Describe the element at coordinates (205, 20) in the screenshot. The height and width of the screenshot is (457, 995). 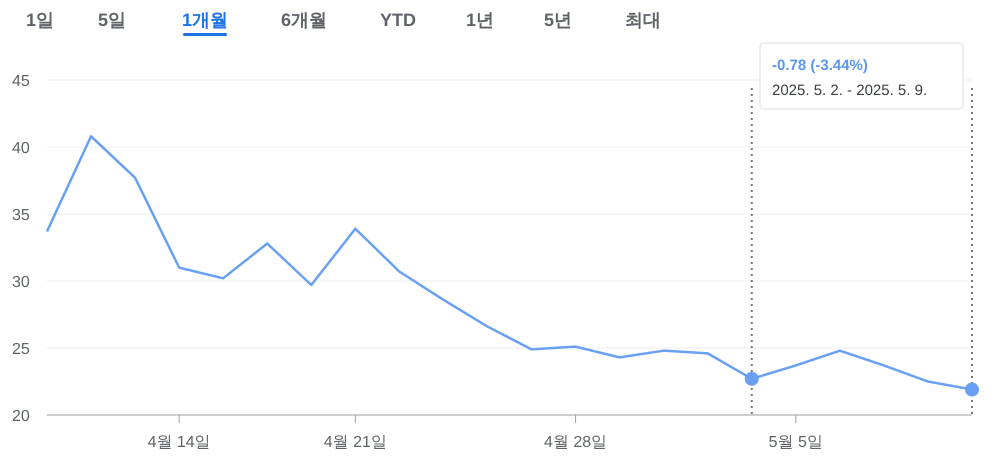
I see `text: 1개월` at that location.